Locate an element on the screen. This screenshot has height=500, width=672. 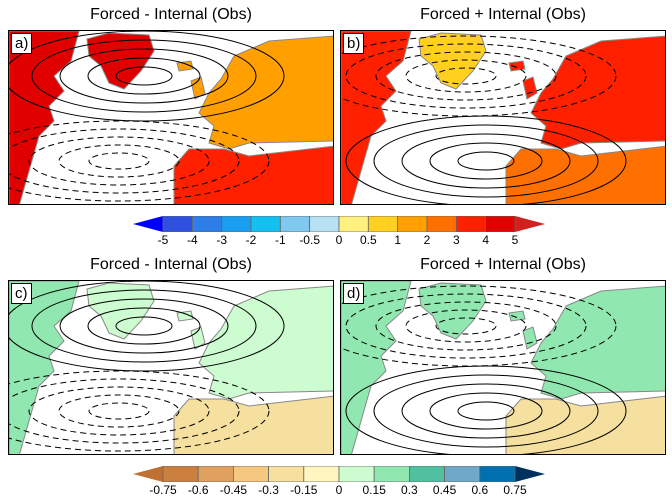
colorbar-tick-label: 0.5 is located at coordinates (368, 240).